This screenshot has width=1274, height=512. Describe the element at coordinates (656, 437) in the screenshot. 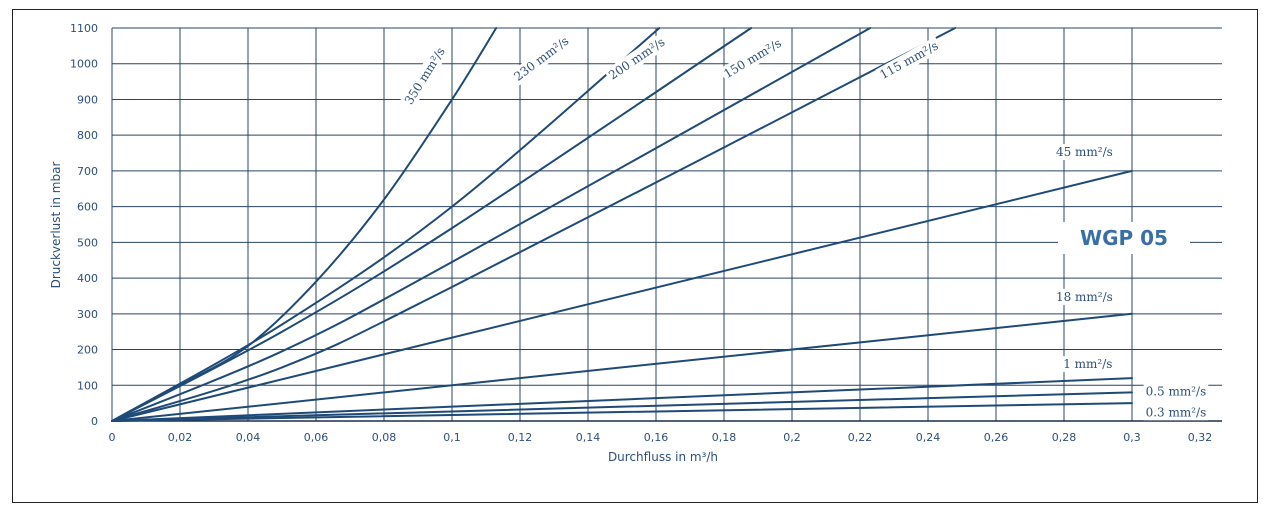

I see `x-tick-label: 0,16` at that location.